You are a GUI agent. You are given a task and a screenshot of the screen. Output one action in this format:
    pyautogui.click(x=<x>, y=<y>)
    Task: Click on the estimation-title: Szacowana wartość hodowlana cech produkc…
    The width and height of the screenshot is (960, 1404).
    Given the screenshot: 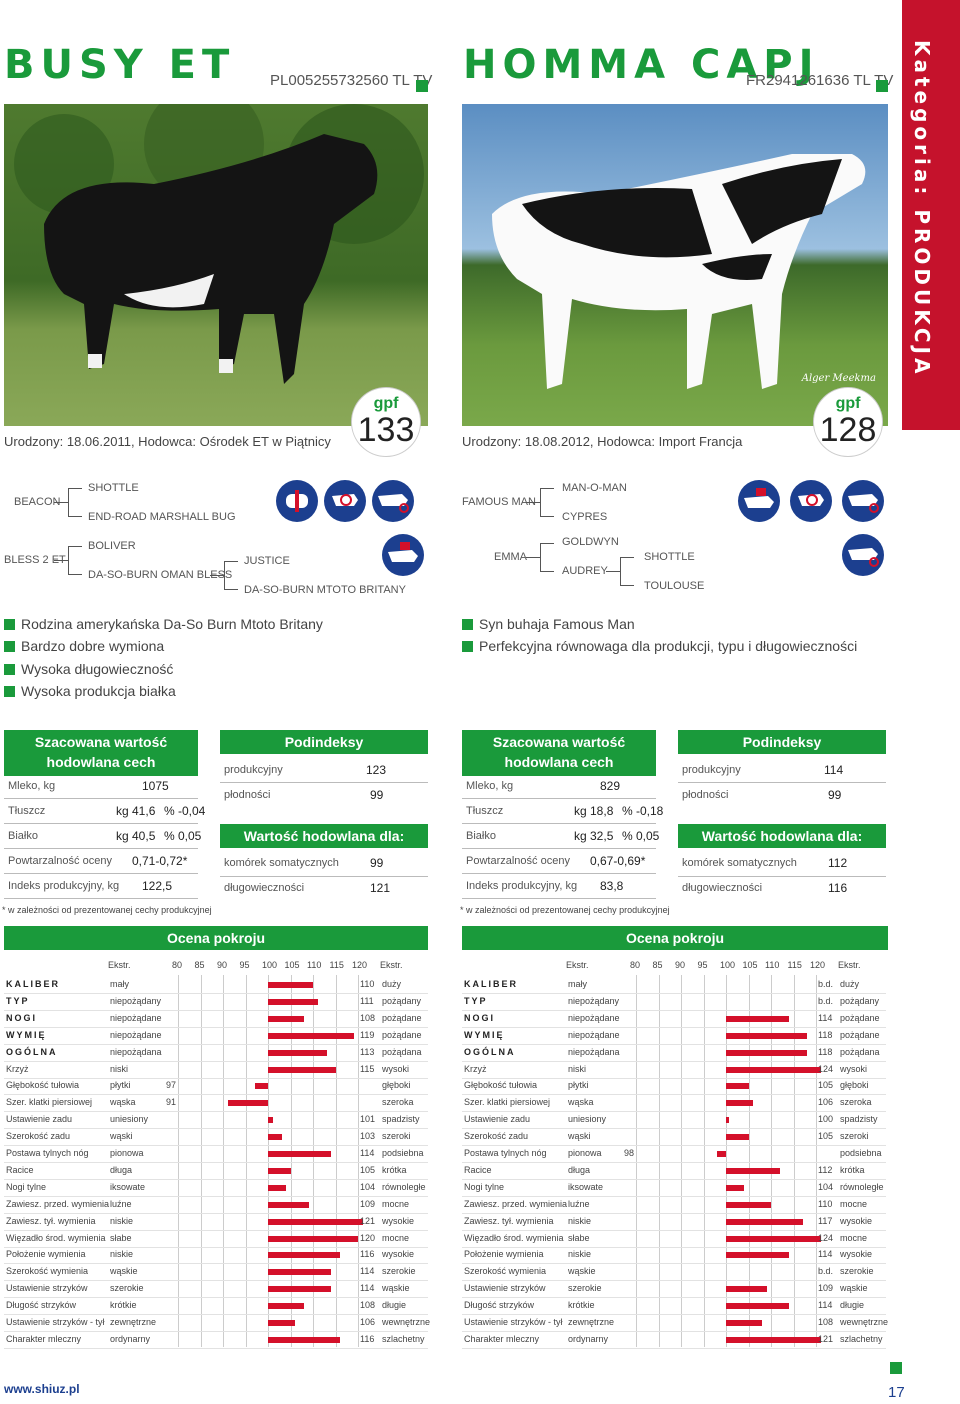 What is the action you would take?
    pyautogui.click(x=559, y=760)
    